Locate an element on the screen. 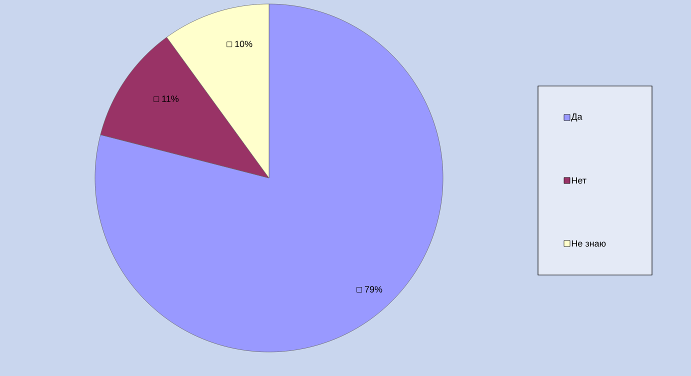 The height and width of the screenshot is (376, 691). data-label: 10% is located at coordinates (243, 44).